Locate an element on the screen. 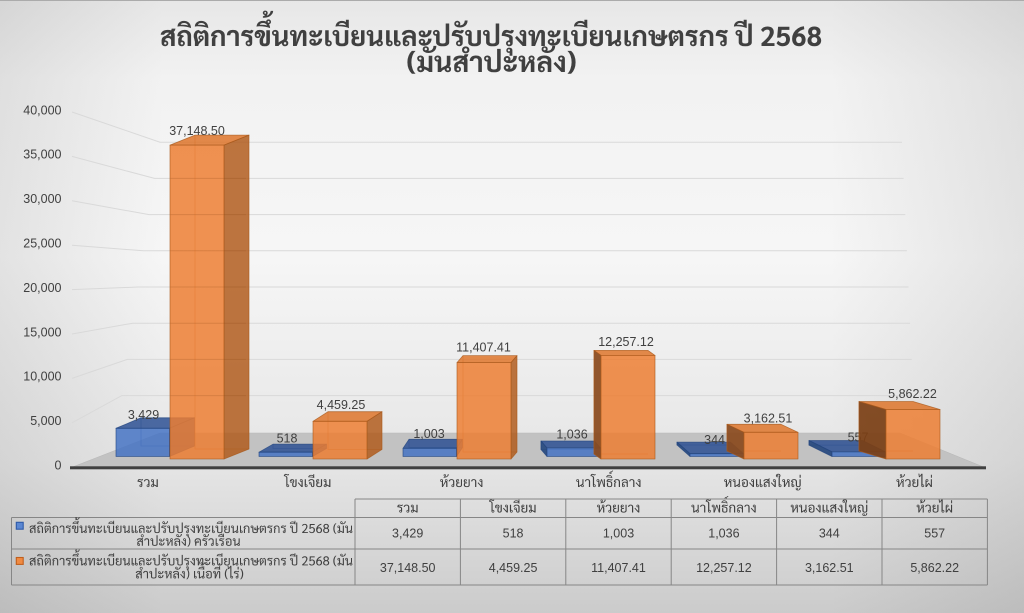 Image resolution: width=1024 pixels, height=613 pixels. svg-text: 15,000 is located at coordinates (42, 332).